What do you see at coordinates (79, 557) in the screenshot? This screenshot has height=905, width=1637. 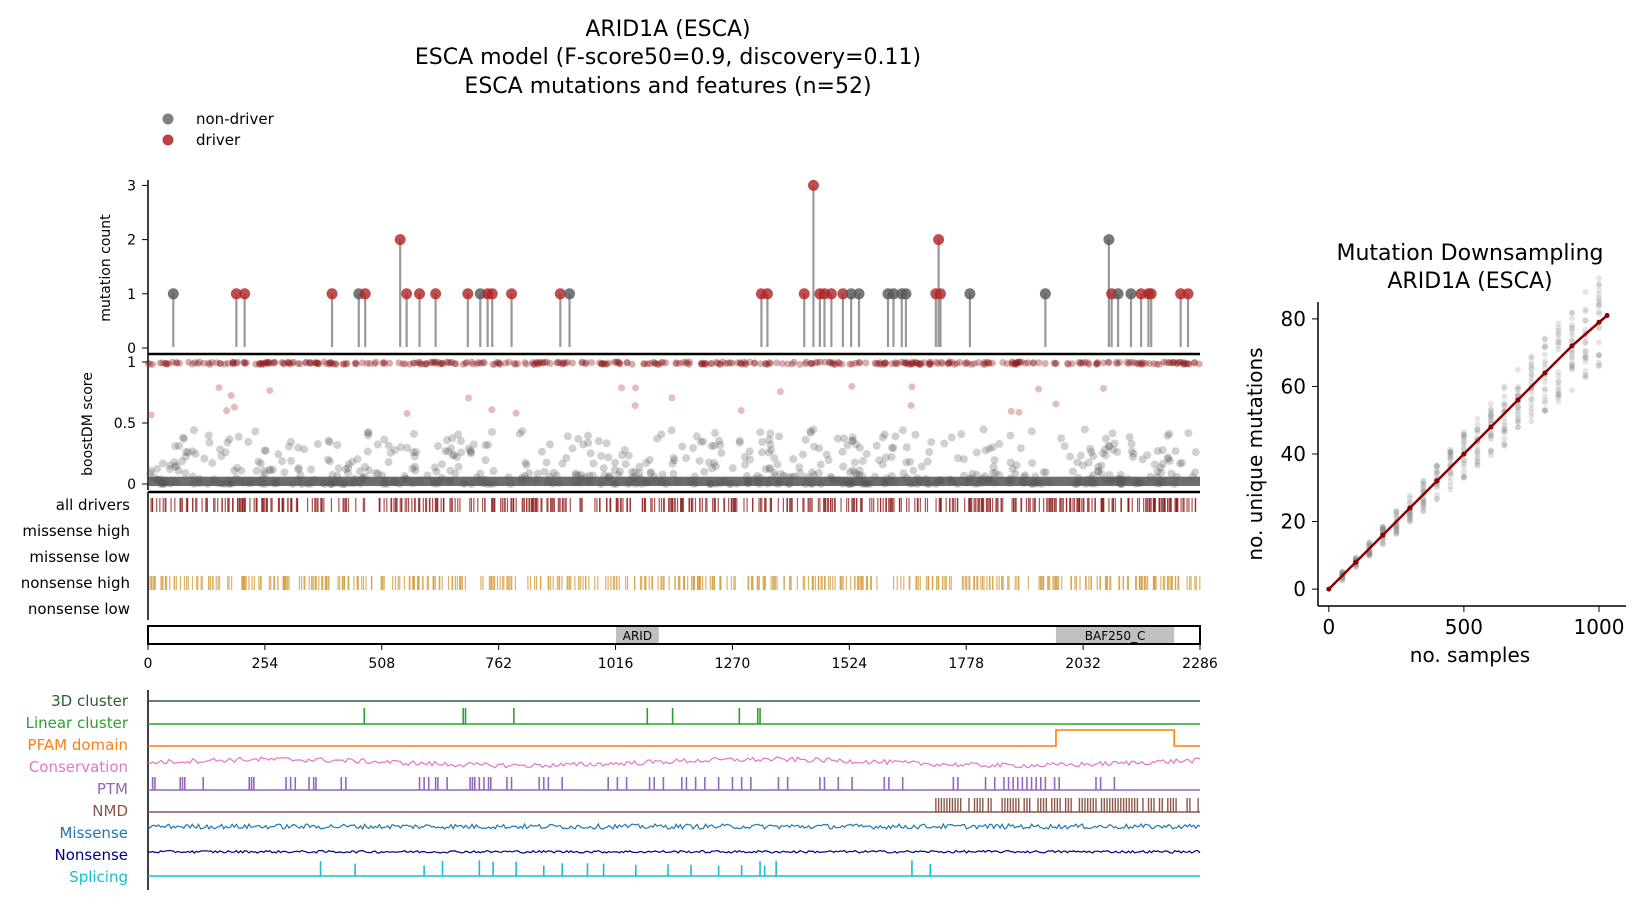 I see `track-label-missense-low: missense low` at bounding box center [79, 557].